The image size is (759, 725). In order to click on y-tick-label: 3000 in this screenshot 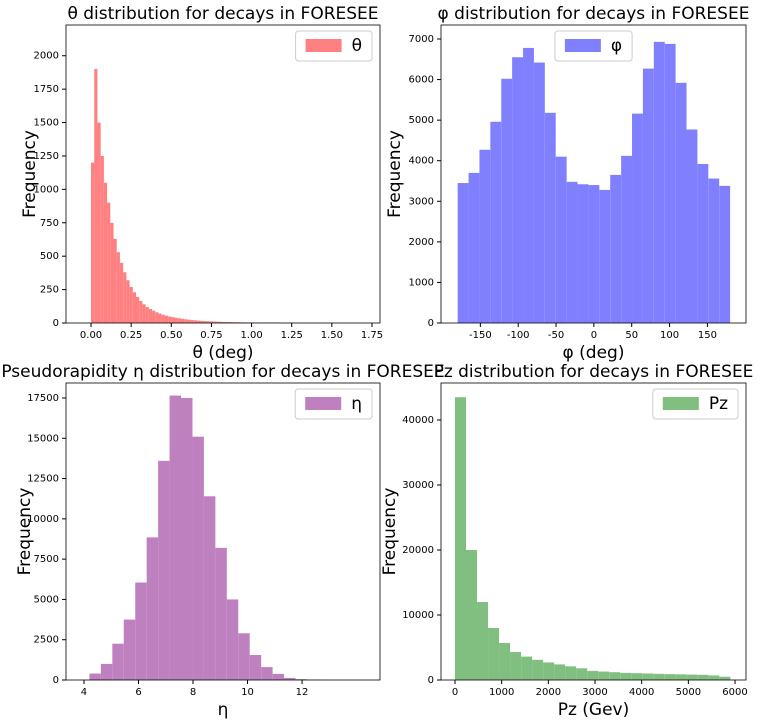, I will do `click(421, 201)`.